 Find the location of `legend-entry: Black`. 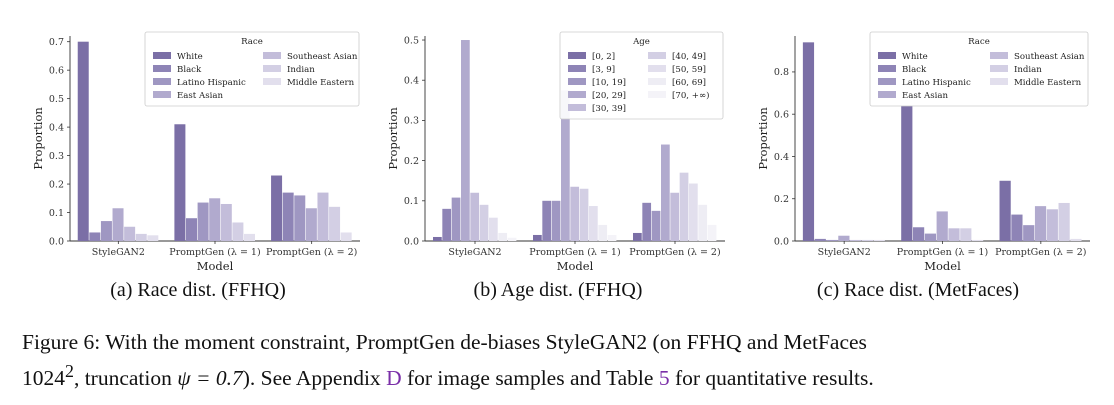

legend-entry: Black is located at coordinates (914, 70).